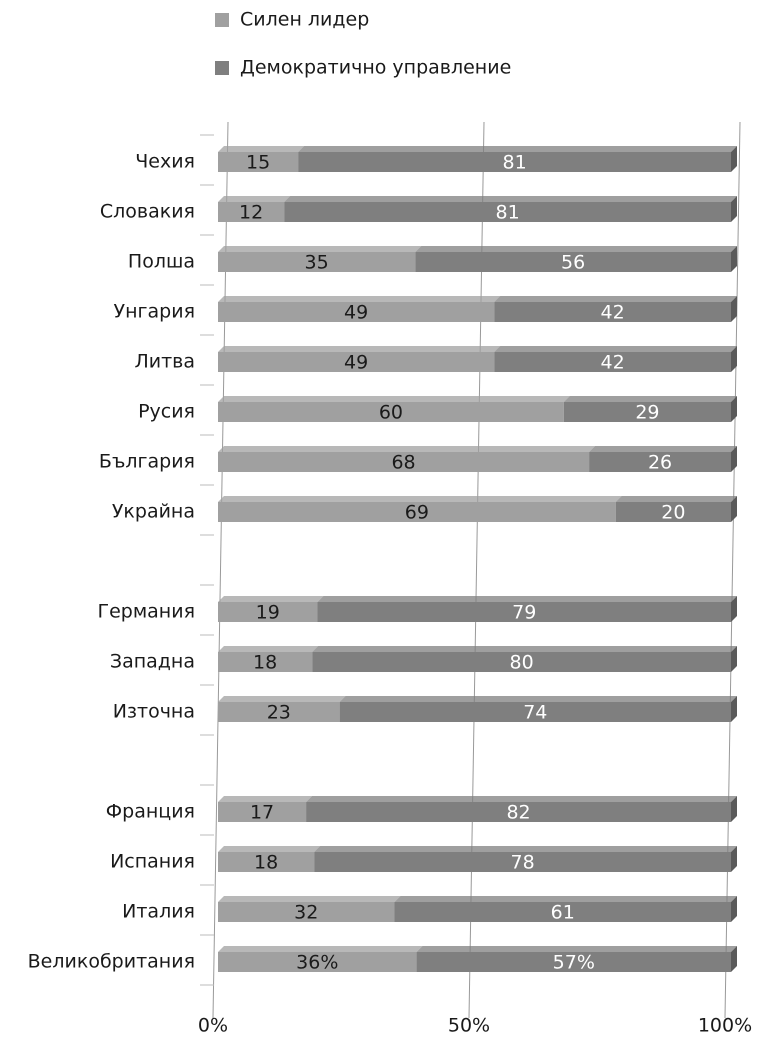 Image resolution: width=757 pixels, height=1042 pixels. I want to click on y-tick-label: Словакия, so click(147, 212).